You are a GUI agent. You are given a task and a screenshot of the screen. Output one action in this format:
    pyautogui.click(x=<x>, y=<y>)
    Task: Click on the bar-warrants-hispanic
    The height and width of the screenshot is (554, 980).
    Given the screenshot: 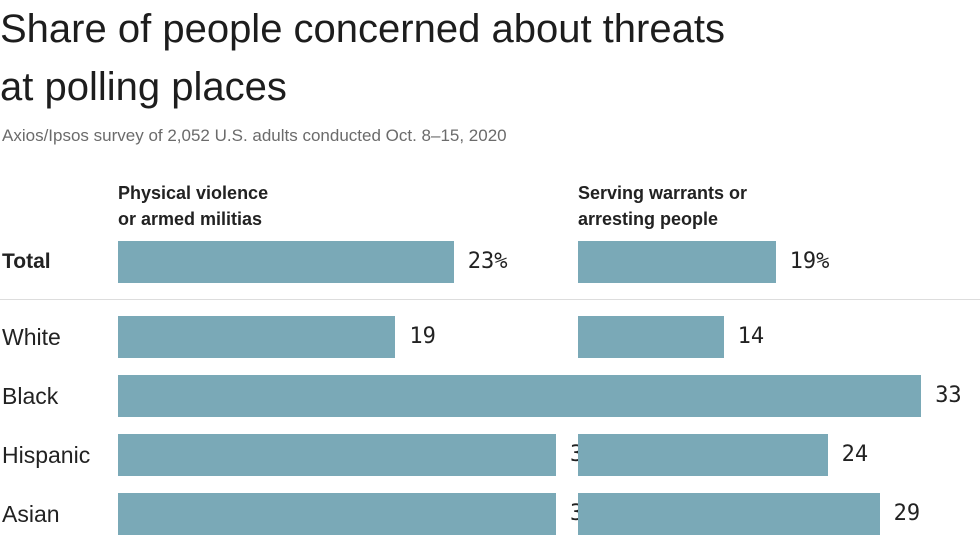 What is the action you would take?
    pyautogui.click(x=703, y=455)
    